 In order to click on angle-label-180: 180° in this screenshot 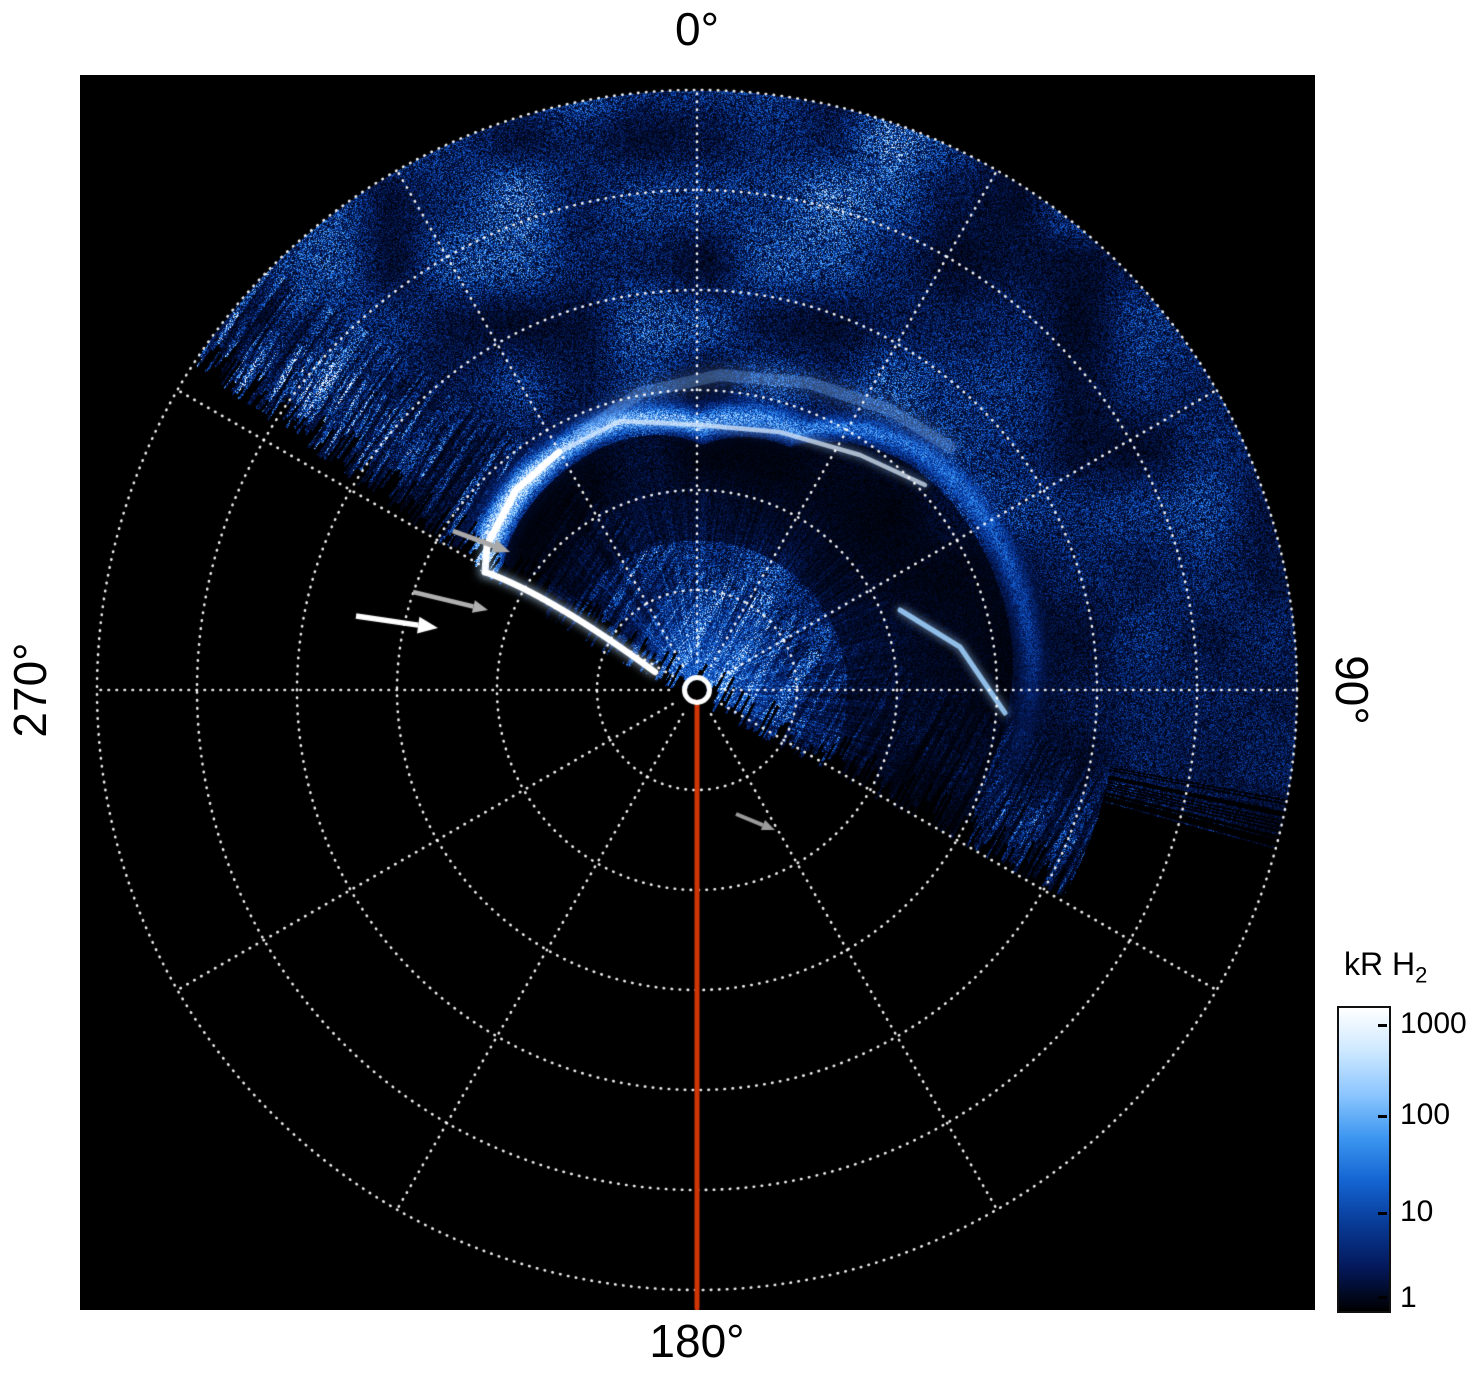, I will do `click(697, 1341)`.